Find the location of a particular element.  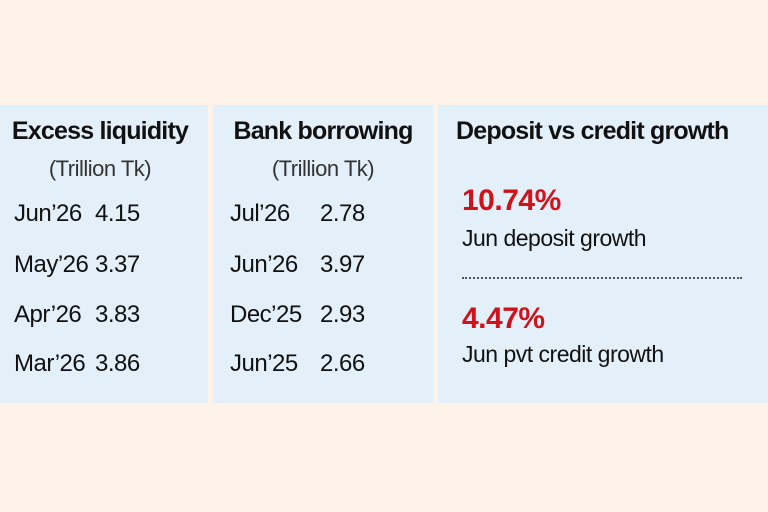

row-label: Dec’25 is located at coordinates (266, 314).